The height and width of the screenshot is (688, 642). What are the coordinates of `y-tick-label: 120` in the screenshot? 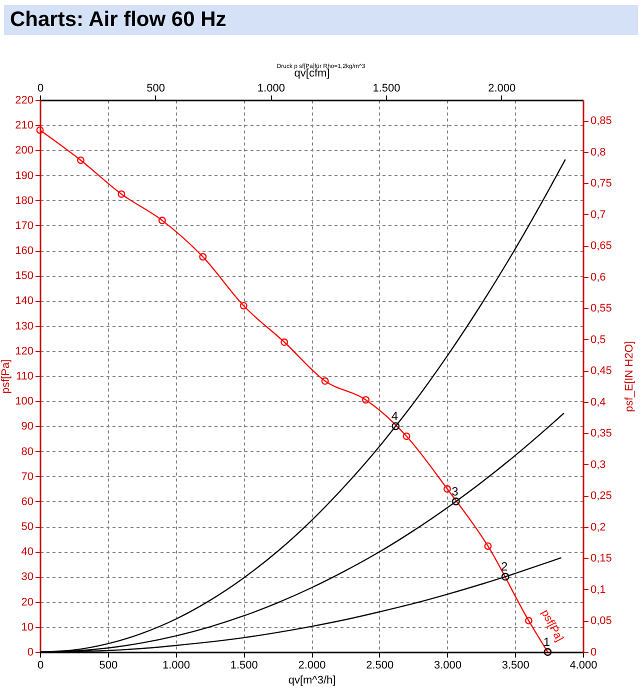 It's located at (24, 351).